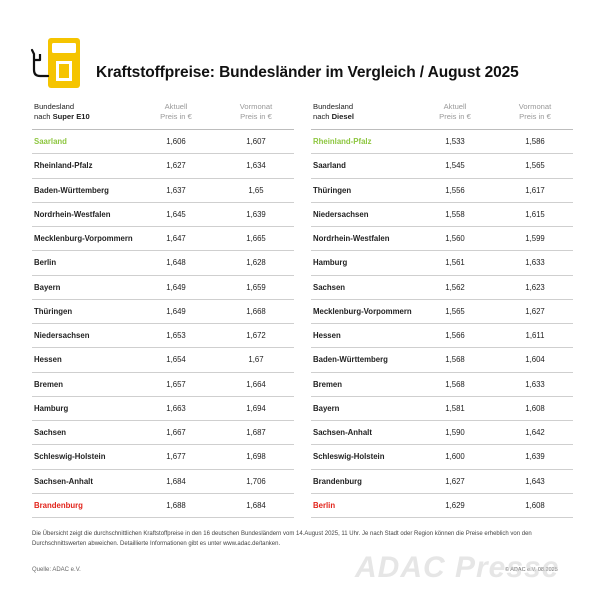 The image size is (604, 600). What do you see at coordinates (176, 432) in the screenshot?
I see `current-price: 1,667` at bounding box center [176, 432].